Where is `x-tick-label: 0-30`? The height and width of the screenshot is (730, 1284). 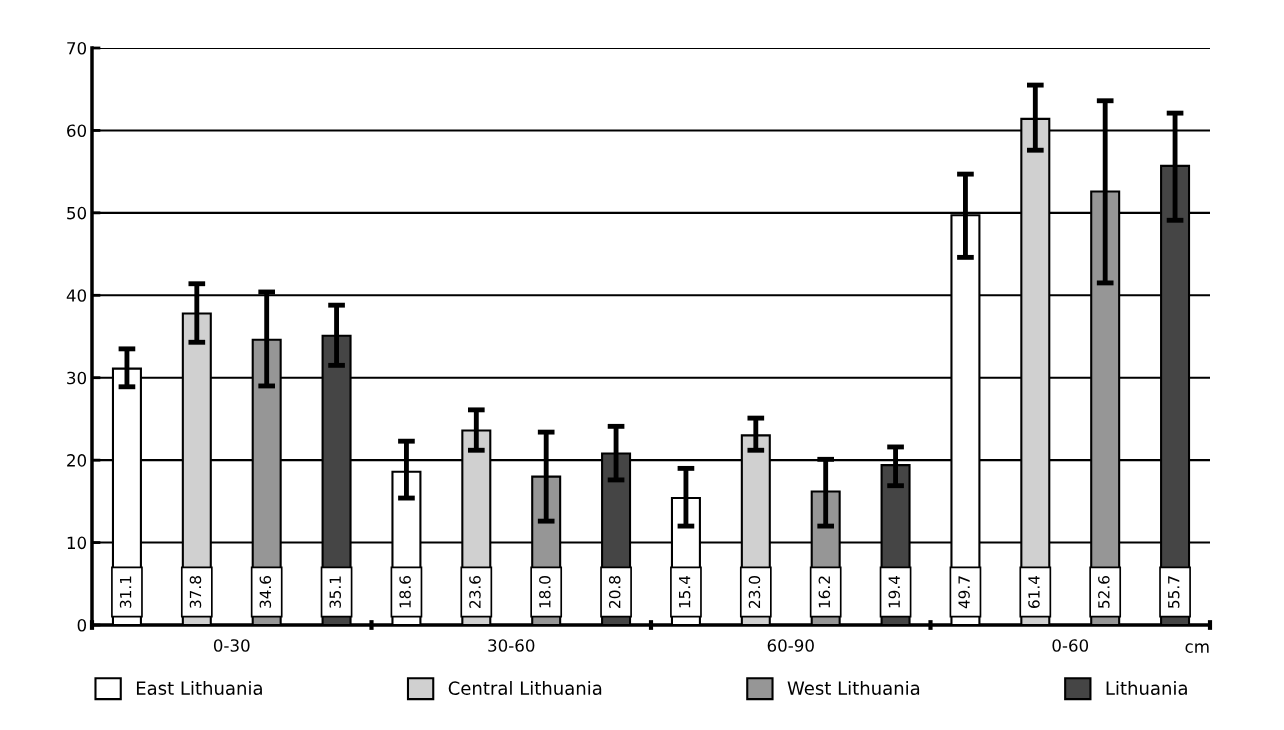 x-tick-label: 0-30 is located at coordinates (231, 645).